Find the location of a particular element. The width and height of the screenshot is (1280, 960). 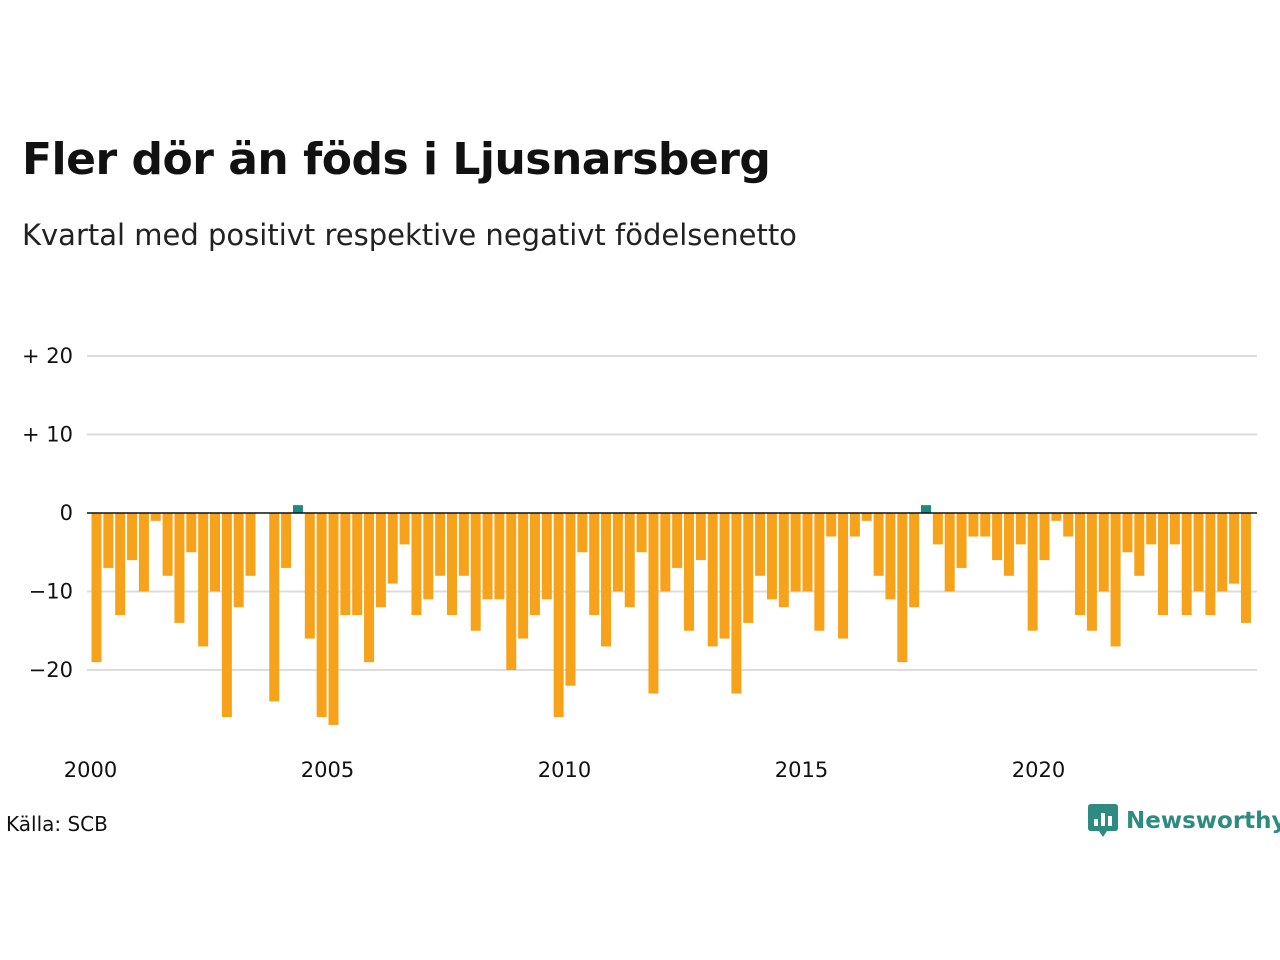

x-tick-label: 2010 is located at coordinates (564, 770).